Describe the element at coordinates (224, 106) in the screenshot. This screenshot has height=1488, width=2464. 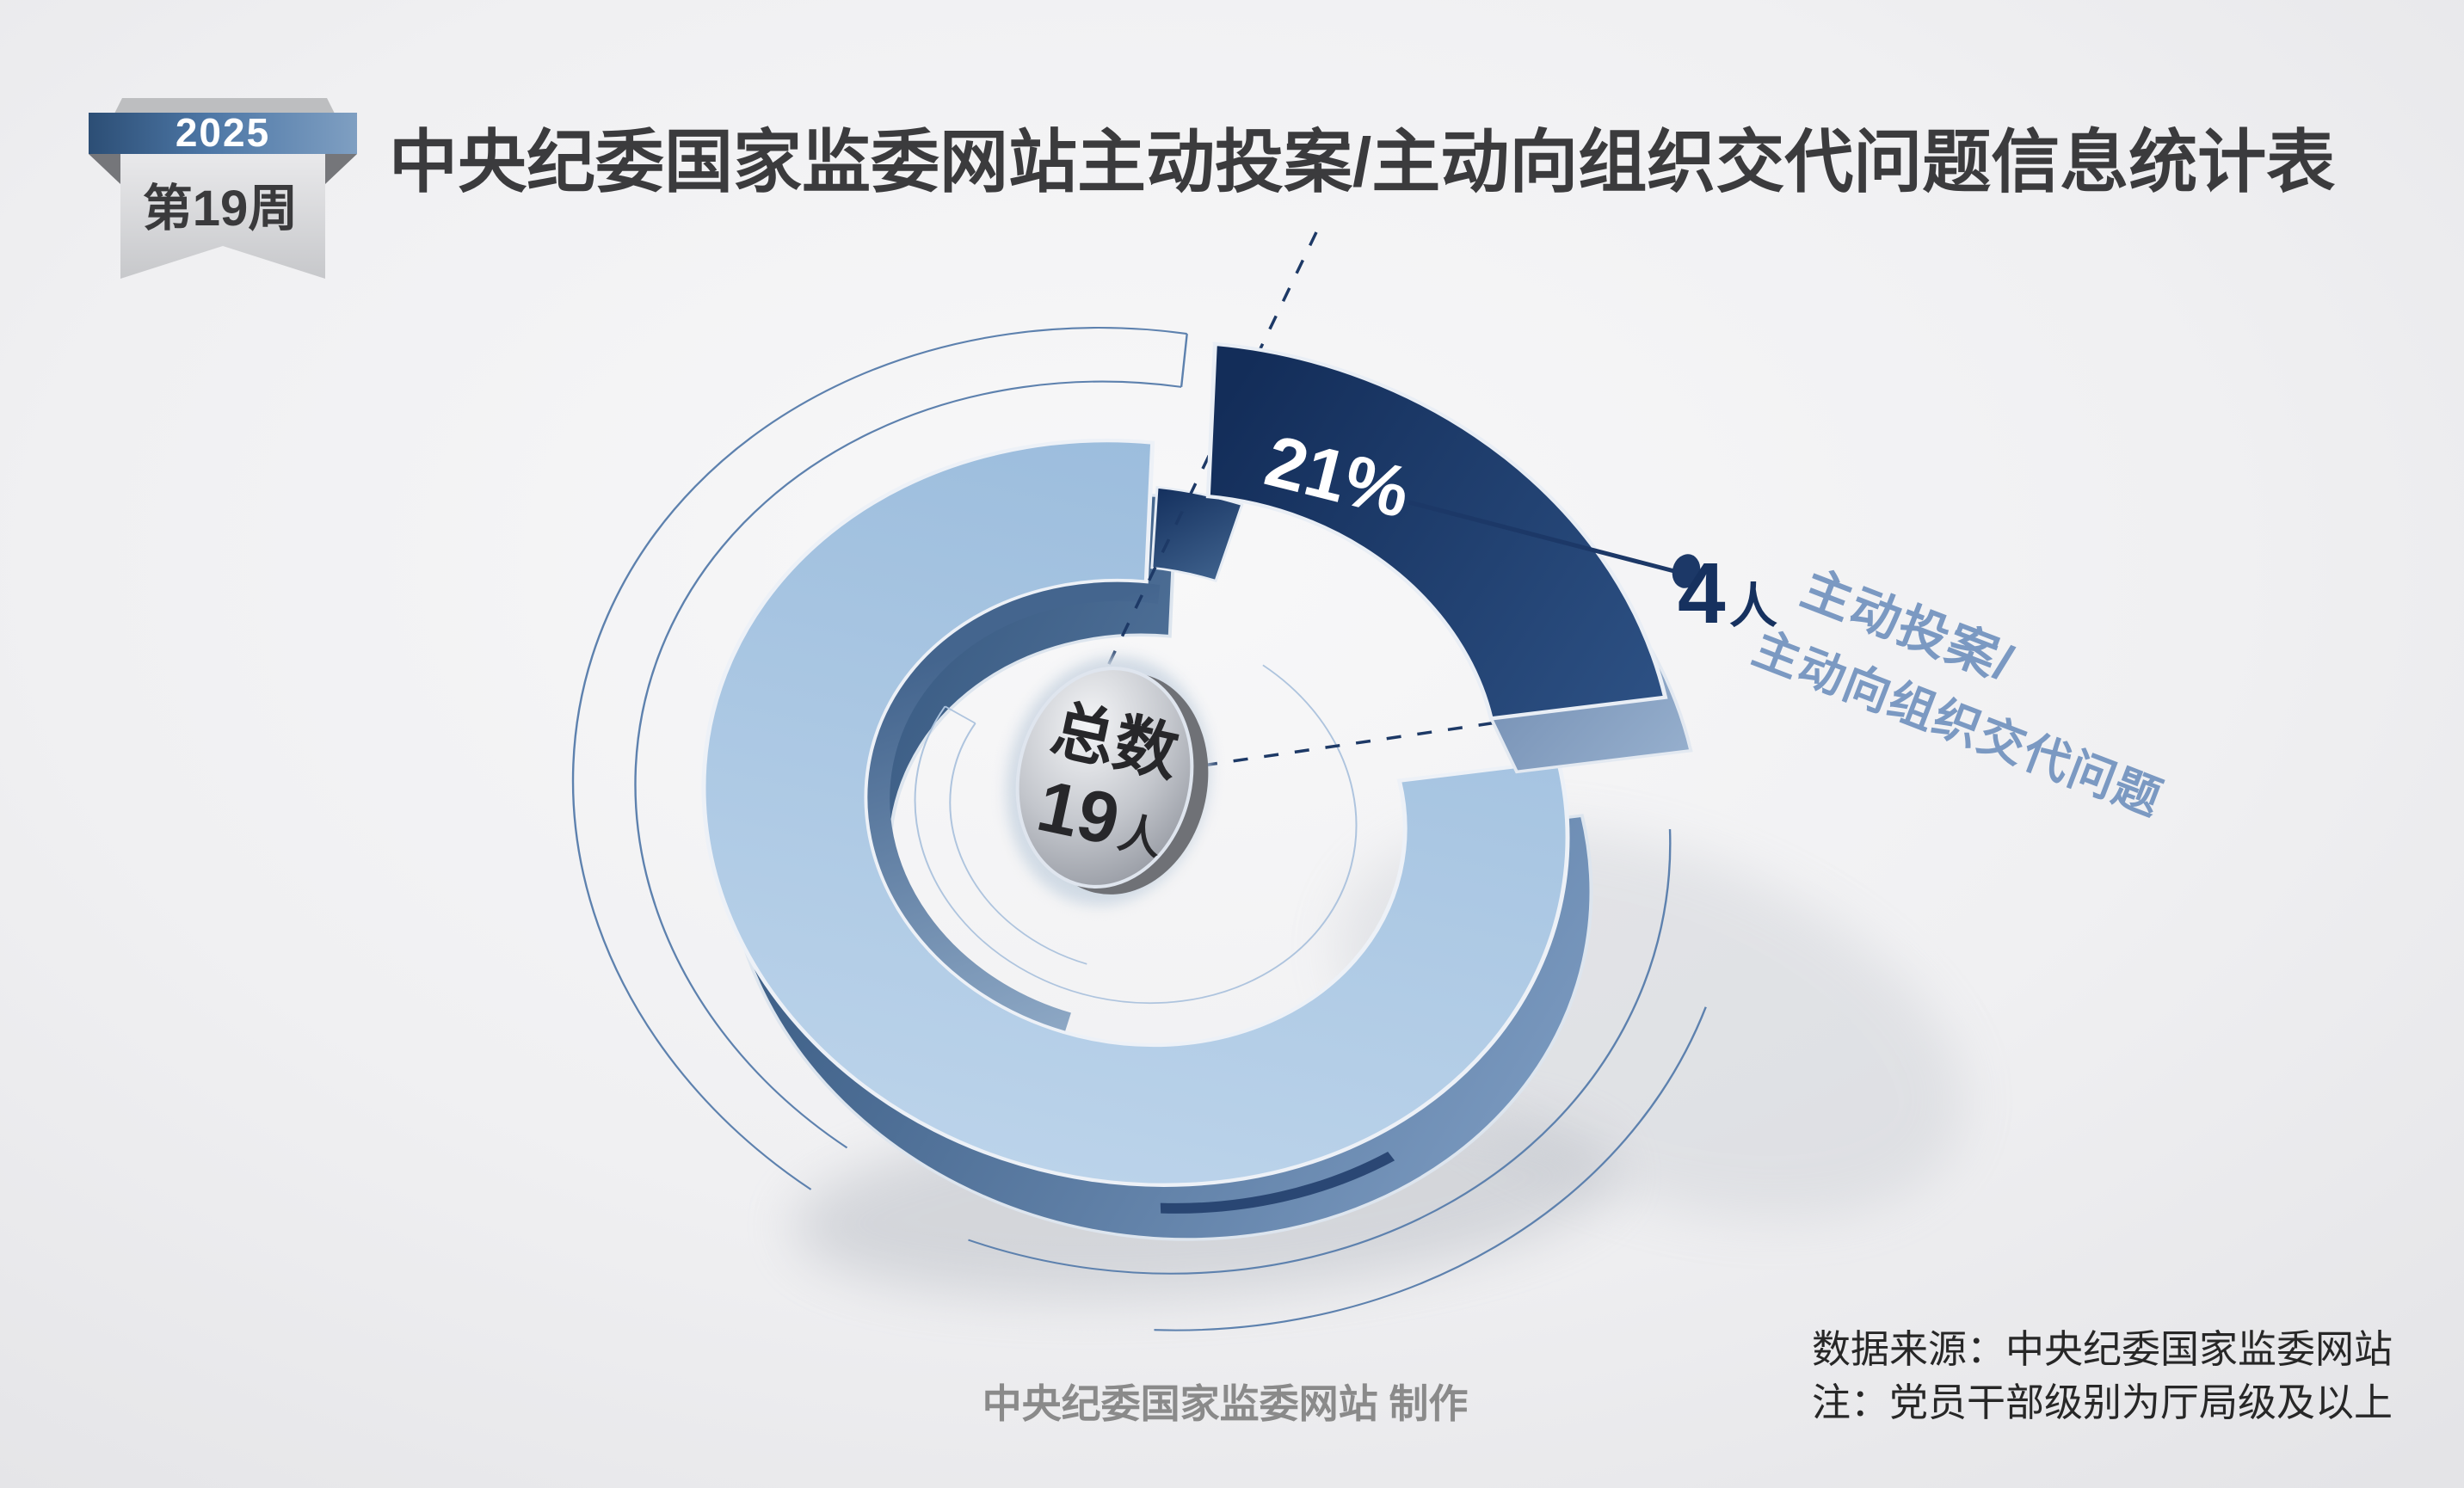
I see `badge-top-plate` at that location.